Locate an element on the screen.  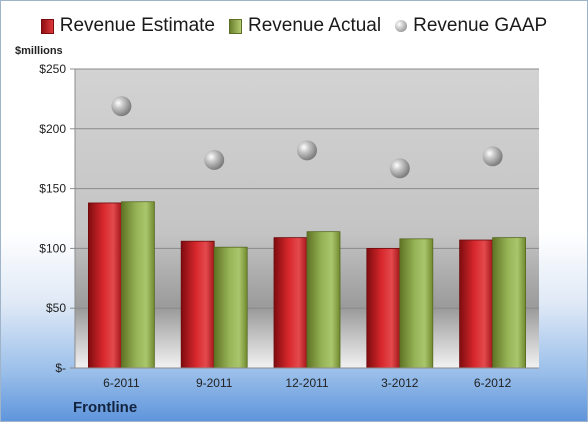
x-tick-label: 6-2011 is located at coordinates (121, 383).